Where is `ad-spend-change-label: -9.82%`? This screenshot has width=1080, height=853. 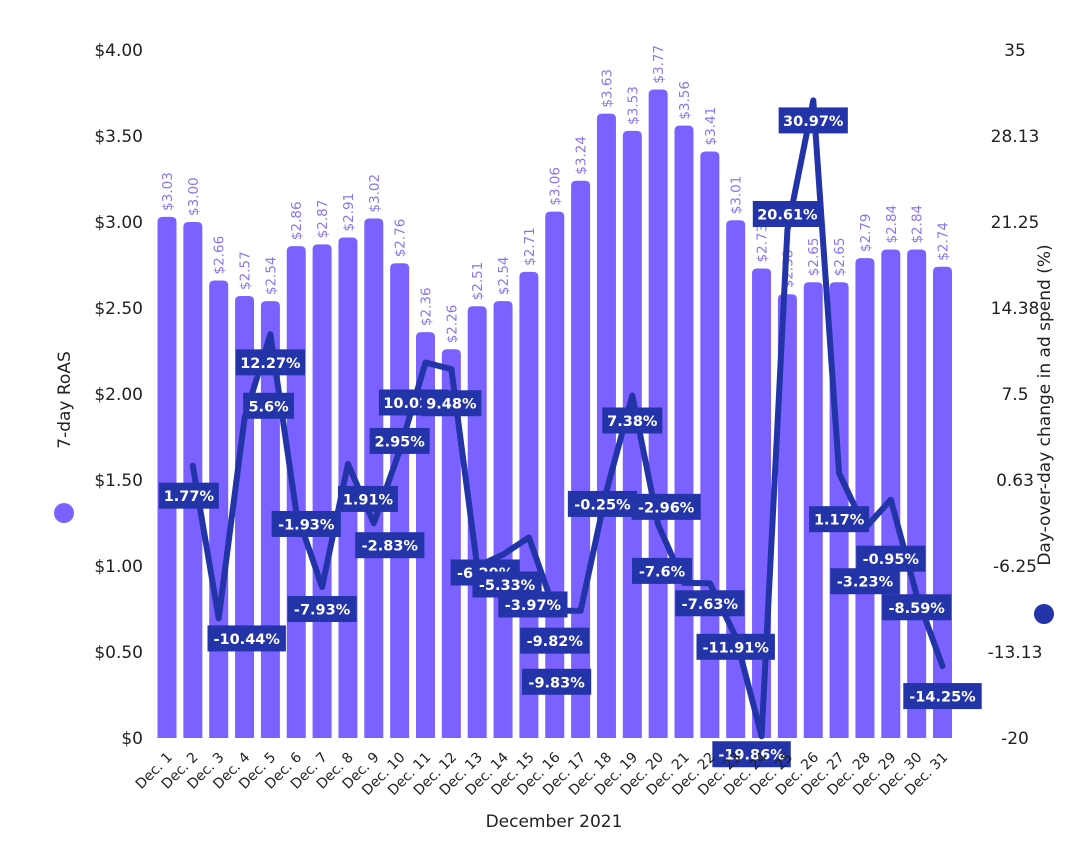 ad-spend-change-label: -9.82% is located at coordinates (555, 642).